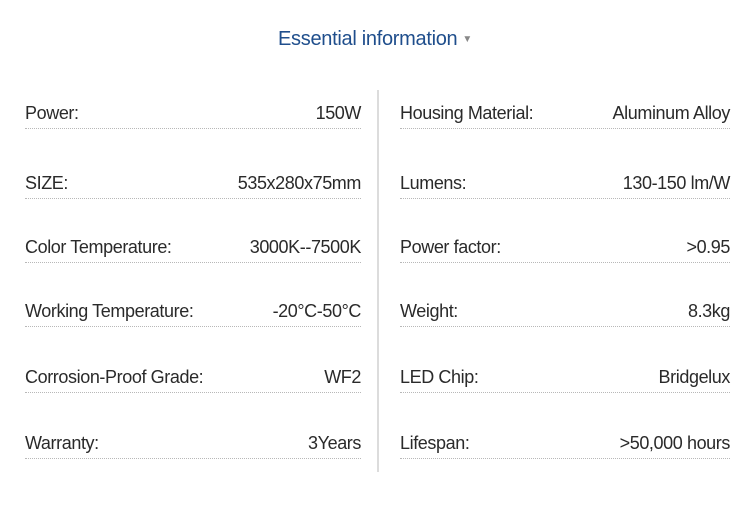 The image size is (750, 513). What do you see at coordinates (317, 310) in the screenshot?
I see `spec-value: -20°C-50°C` at bounding box center [317, 310].